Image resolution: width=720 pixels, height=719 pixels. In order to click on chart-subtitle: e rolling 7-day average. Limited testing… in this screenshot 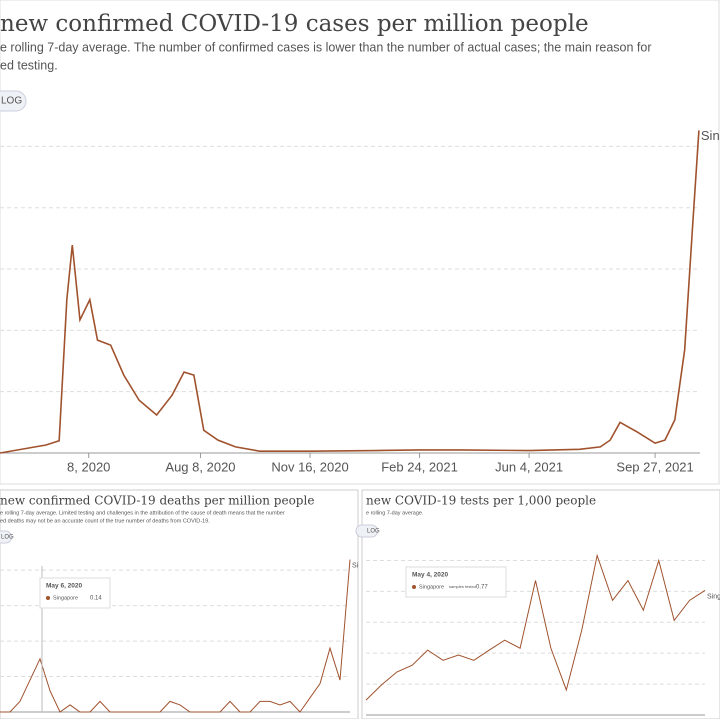, I will do `click(142, 513)`.